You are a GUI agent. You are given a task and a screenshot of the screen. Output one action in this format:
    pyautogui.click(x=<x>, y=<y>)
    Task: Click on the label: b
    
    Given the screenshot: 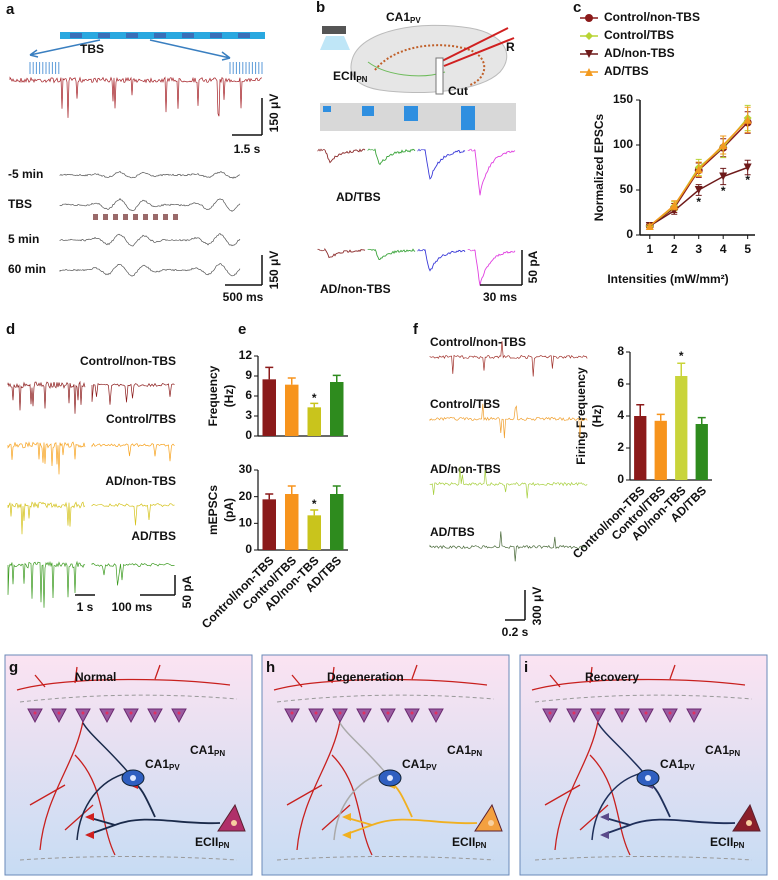 What is the action you would take?
    pyautogui.click(x=320, y=8)
    